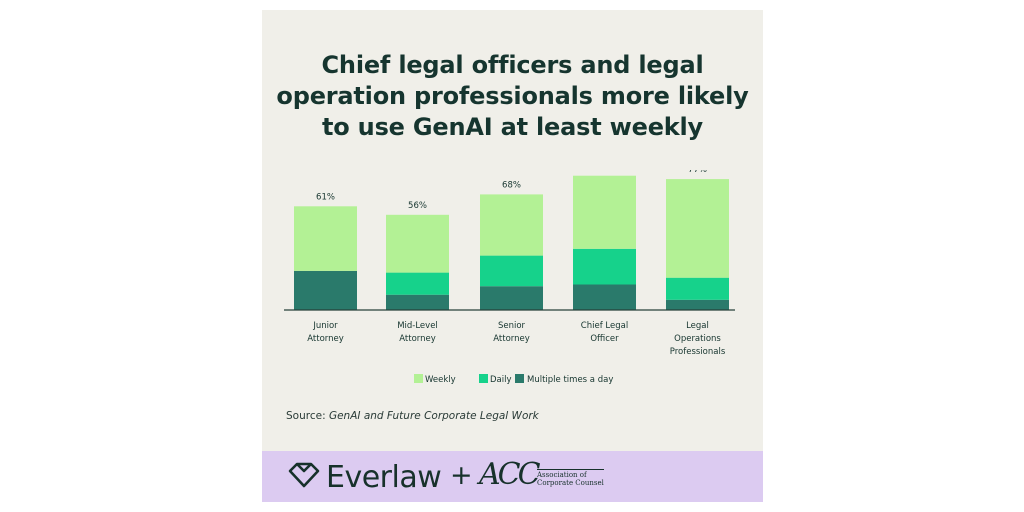 The width and height of the screenshot is (1024, 512). I want to click on total-label-3: 79%, so click(604, 171).